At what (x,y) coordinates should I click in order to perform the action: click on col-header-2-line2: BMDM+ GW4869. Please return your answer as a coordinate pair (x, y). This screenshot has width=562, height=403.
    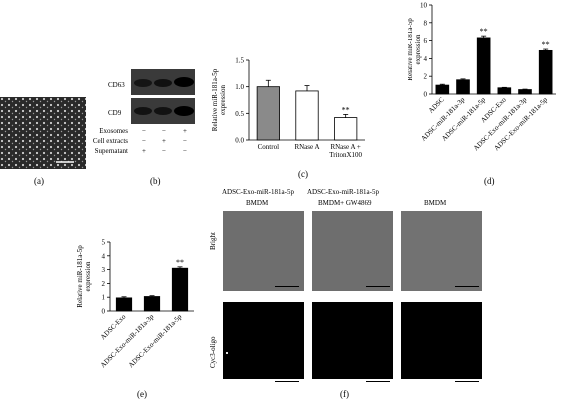
    Looking at the image, I should click on (345, 203).